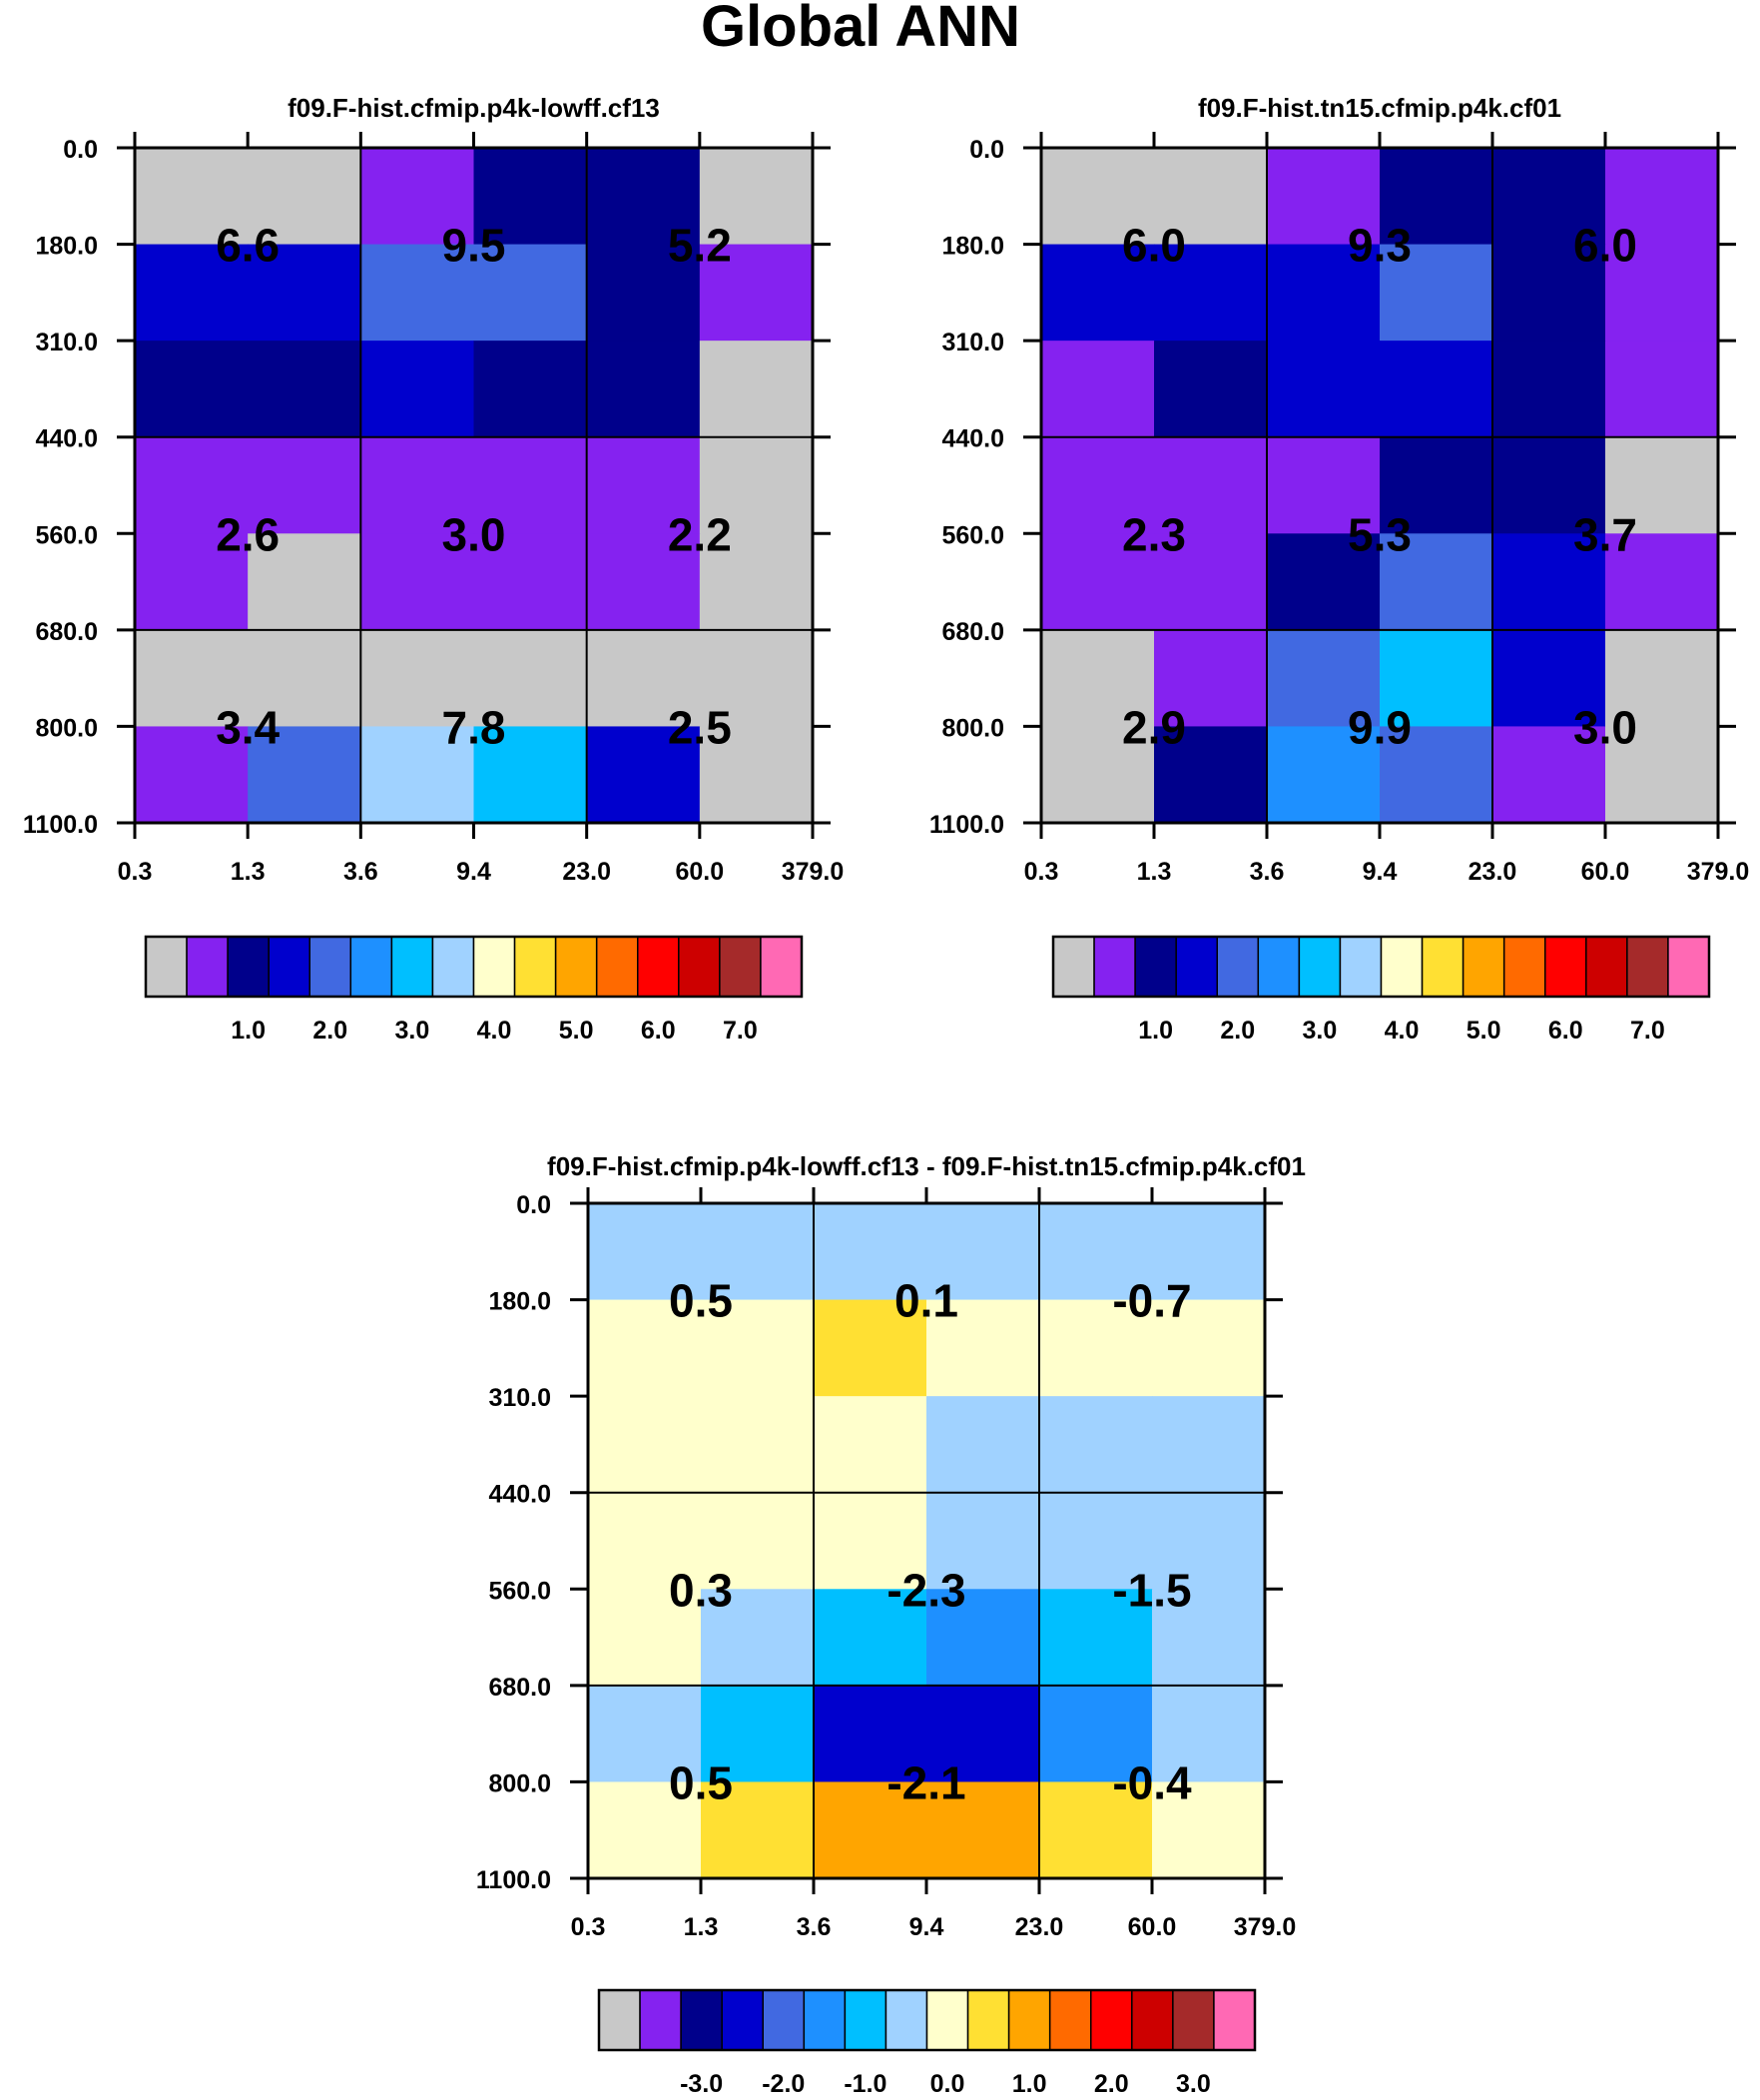  Describe the element at coordinates (973, 247) in the screenshot. I see `y-tick-label: 180.0` at that location.